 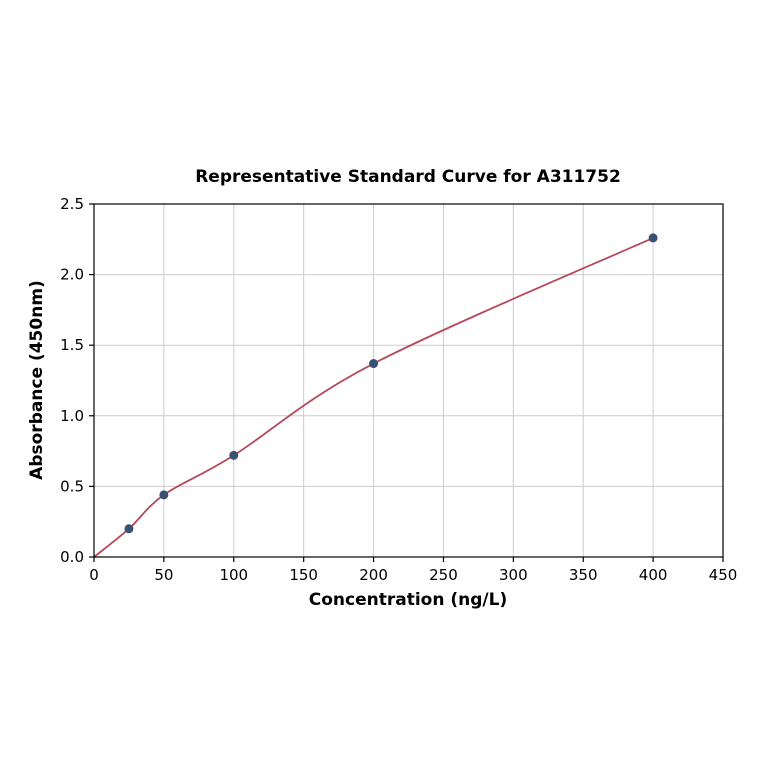 What do you see at coordinates (72, 416) in the screenshot?
I see `y-tick-label: 1.0` at bounding box center [72, 416].